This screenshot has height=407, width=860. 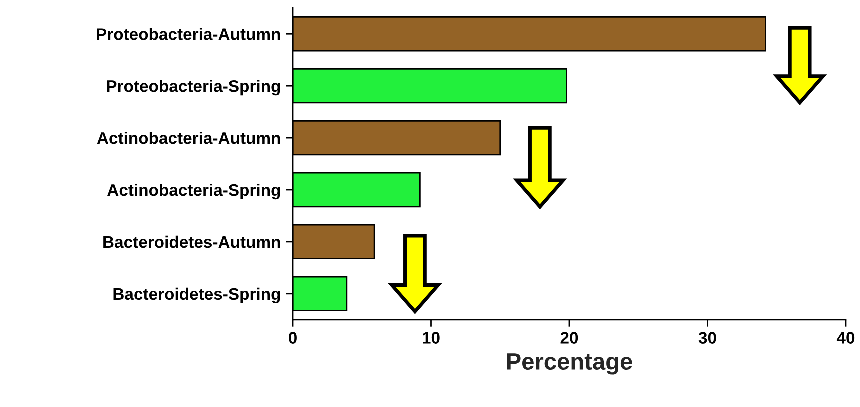 I want to click on y-tick-label: Actinobacteria-Spring, so click(x=194, y=192).